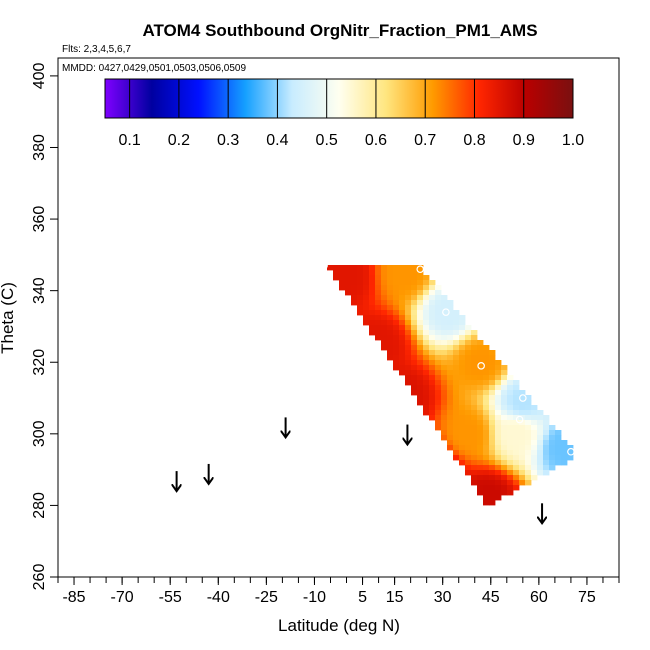 This screenshot has height=650, width=650. Describe the element at coordinates (170, 597) in the screenshot. I see `x-tick-label: -55` at that location.